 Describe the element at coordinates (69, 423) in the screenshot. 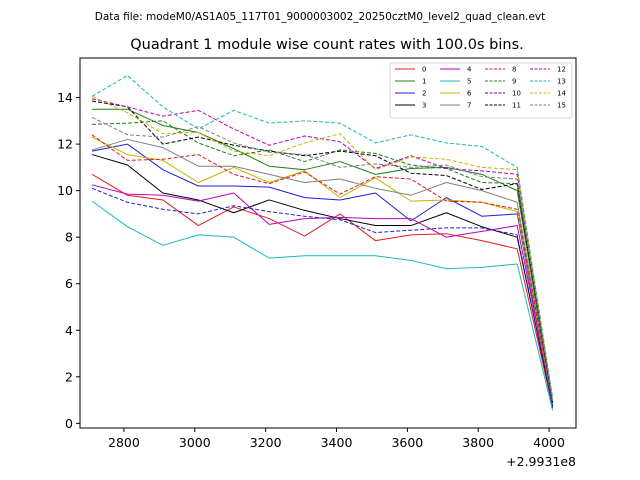

I see `y-tick-label: 0` at that location.